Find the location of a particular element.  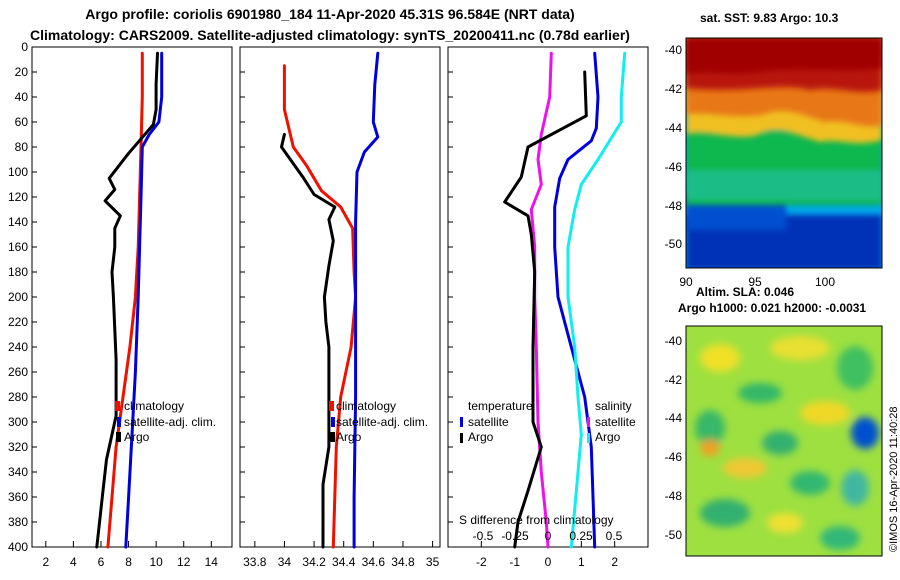

sal-diff-tick-label: 0.25 is located at coordinates (581, 536).